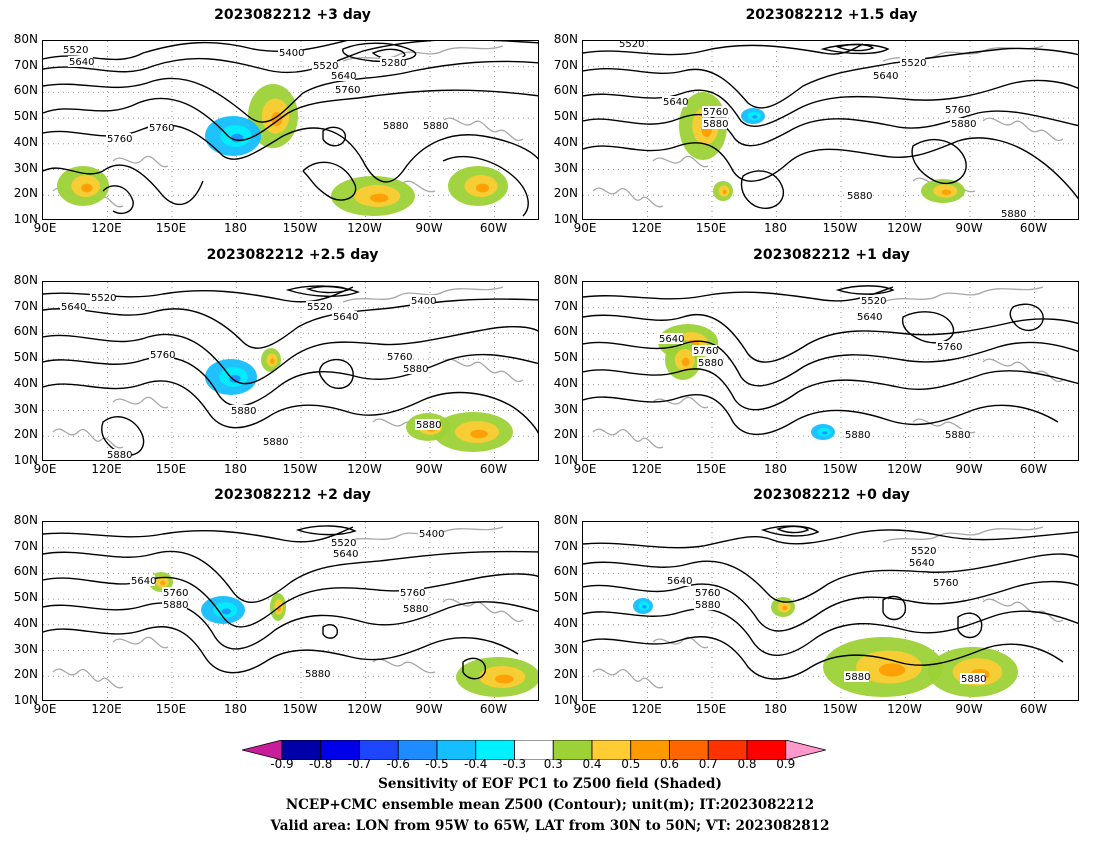 The height and width of the screenshot is (850, 1100). I want to click on colorbar-tick-label: -0.3, so click(514, 764).